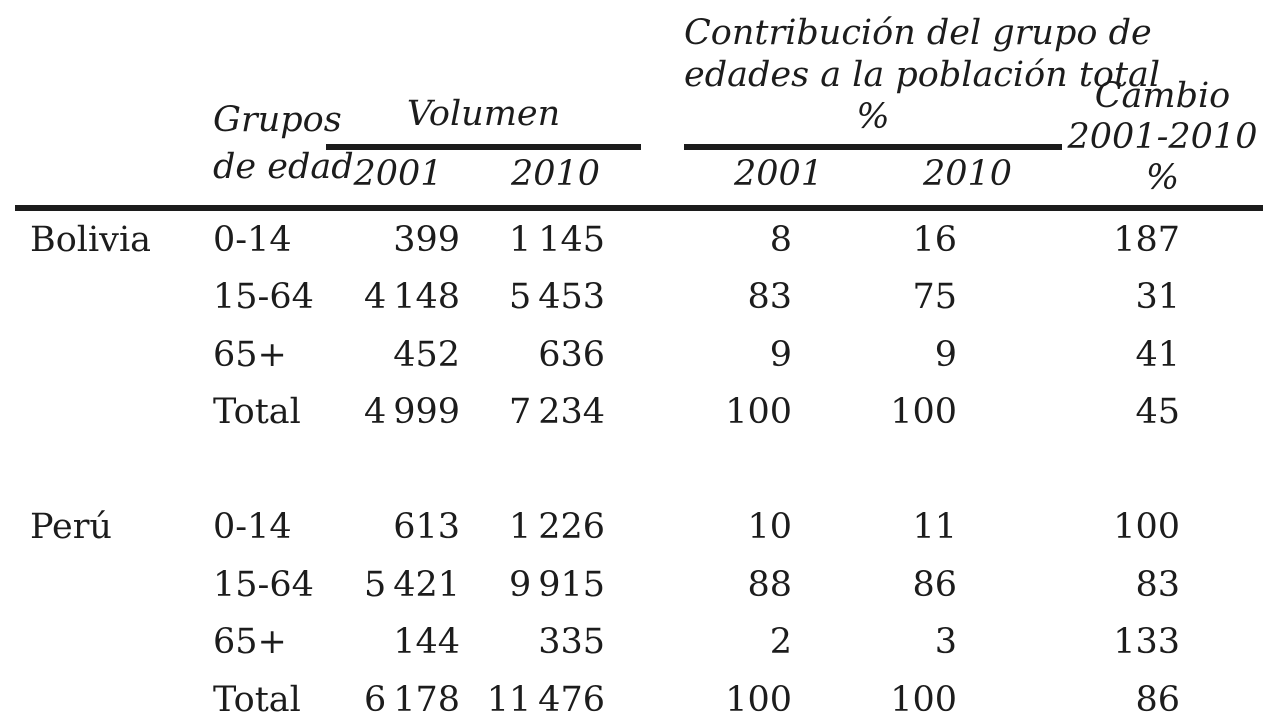  What do you see at coordinates (557, 584) in the screenshot?
I see `vol-2010-cell: 9 915` at bounding box center [557, 584].